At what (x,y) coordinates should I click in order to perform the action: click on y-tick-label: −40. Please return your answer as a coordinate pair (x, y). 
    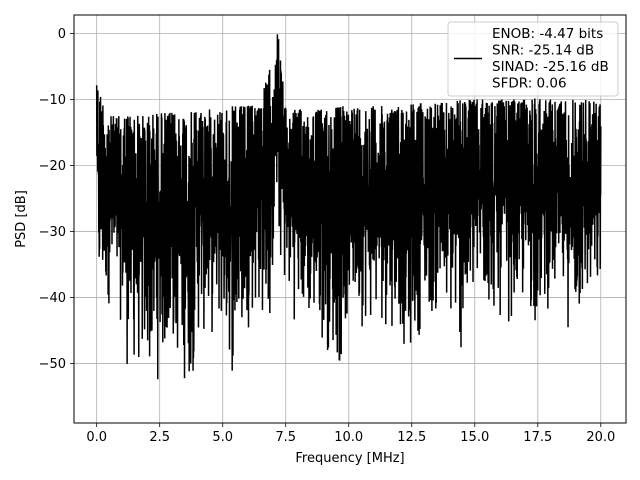
    Looking at the image, I should click on (52, 298).